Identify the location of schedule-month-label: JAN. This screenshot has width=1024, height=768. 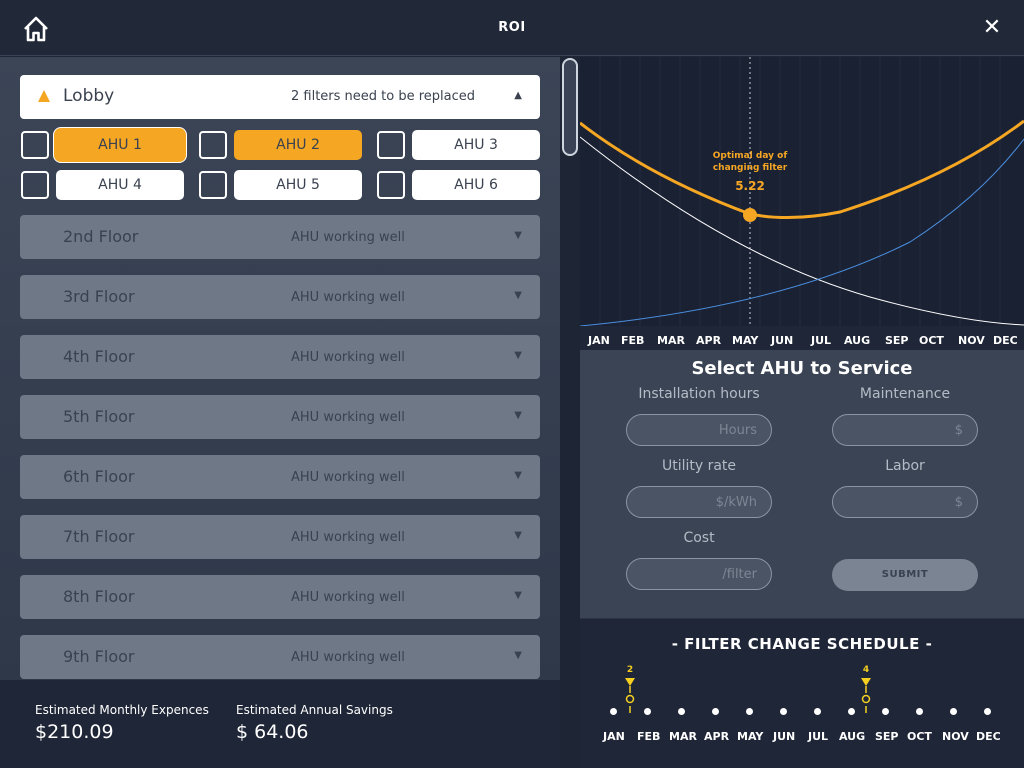
(614, 736).